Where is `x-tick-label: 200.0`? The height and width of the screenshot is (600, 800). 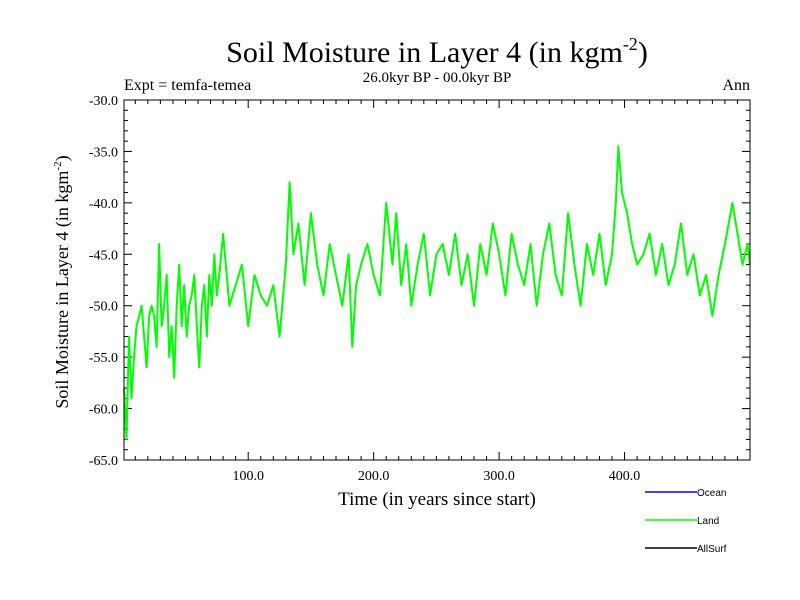
x-tick-label: 200.0 is located at coordinates (374, 476).